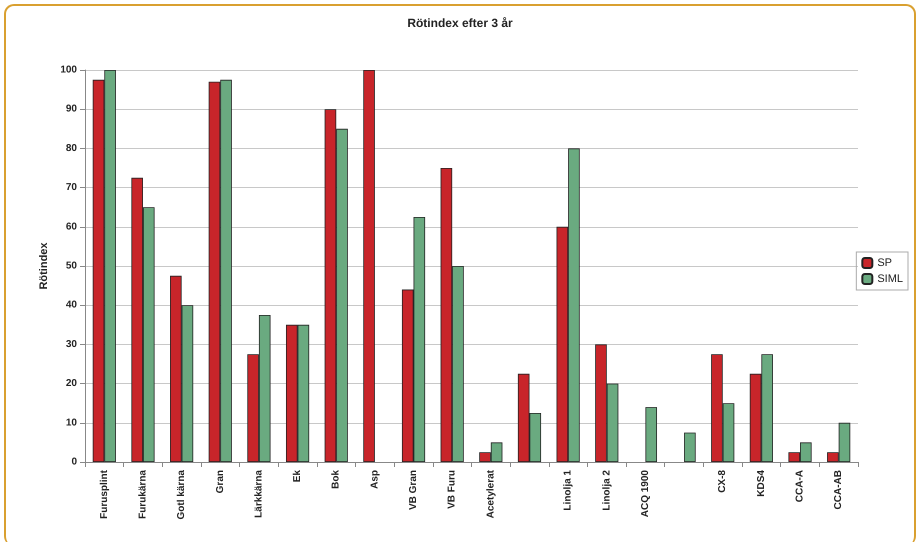 The width and height of the screenshot is (920, 542). I want to click on x-tick-label: Acetylerat, so click(490, 493).